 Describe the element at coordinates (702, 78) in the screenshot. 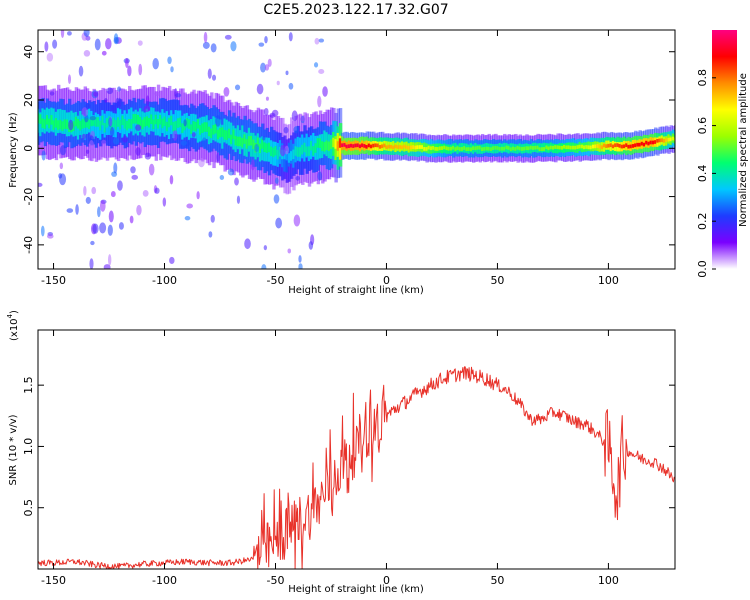

I see `colorbar-tick-label: 0.8` at that location.